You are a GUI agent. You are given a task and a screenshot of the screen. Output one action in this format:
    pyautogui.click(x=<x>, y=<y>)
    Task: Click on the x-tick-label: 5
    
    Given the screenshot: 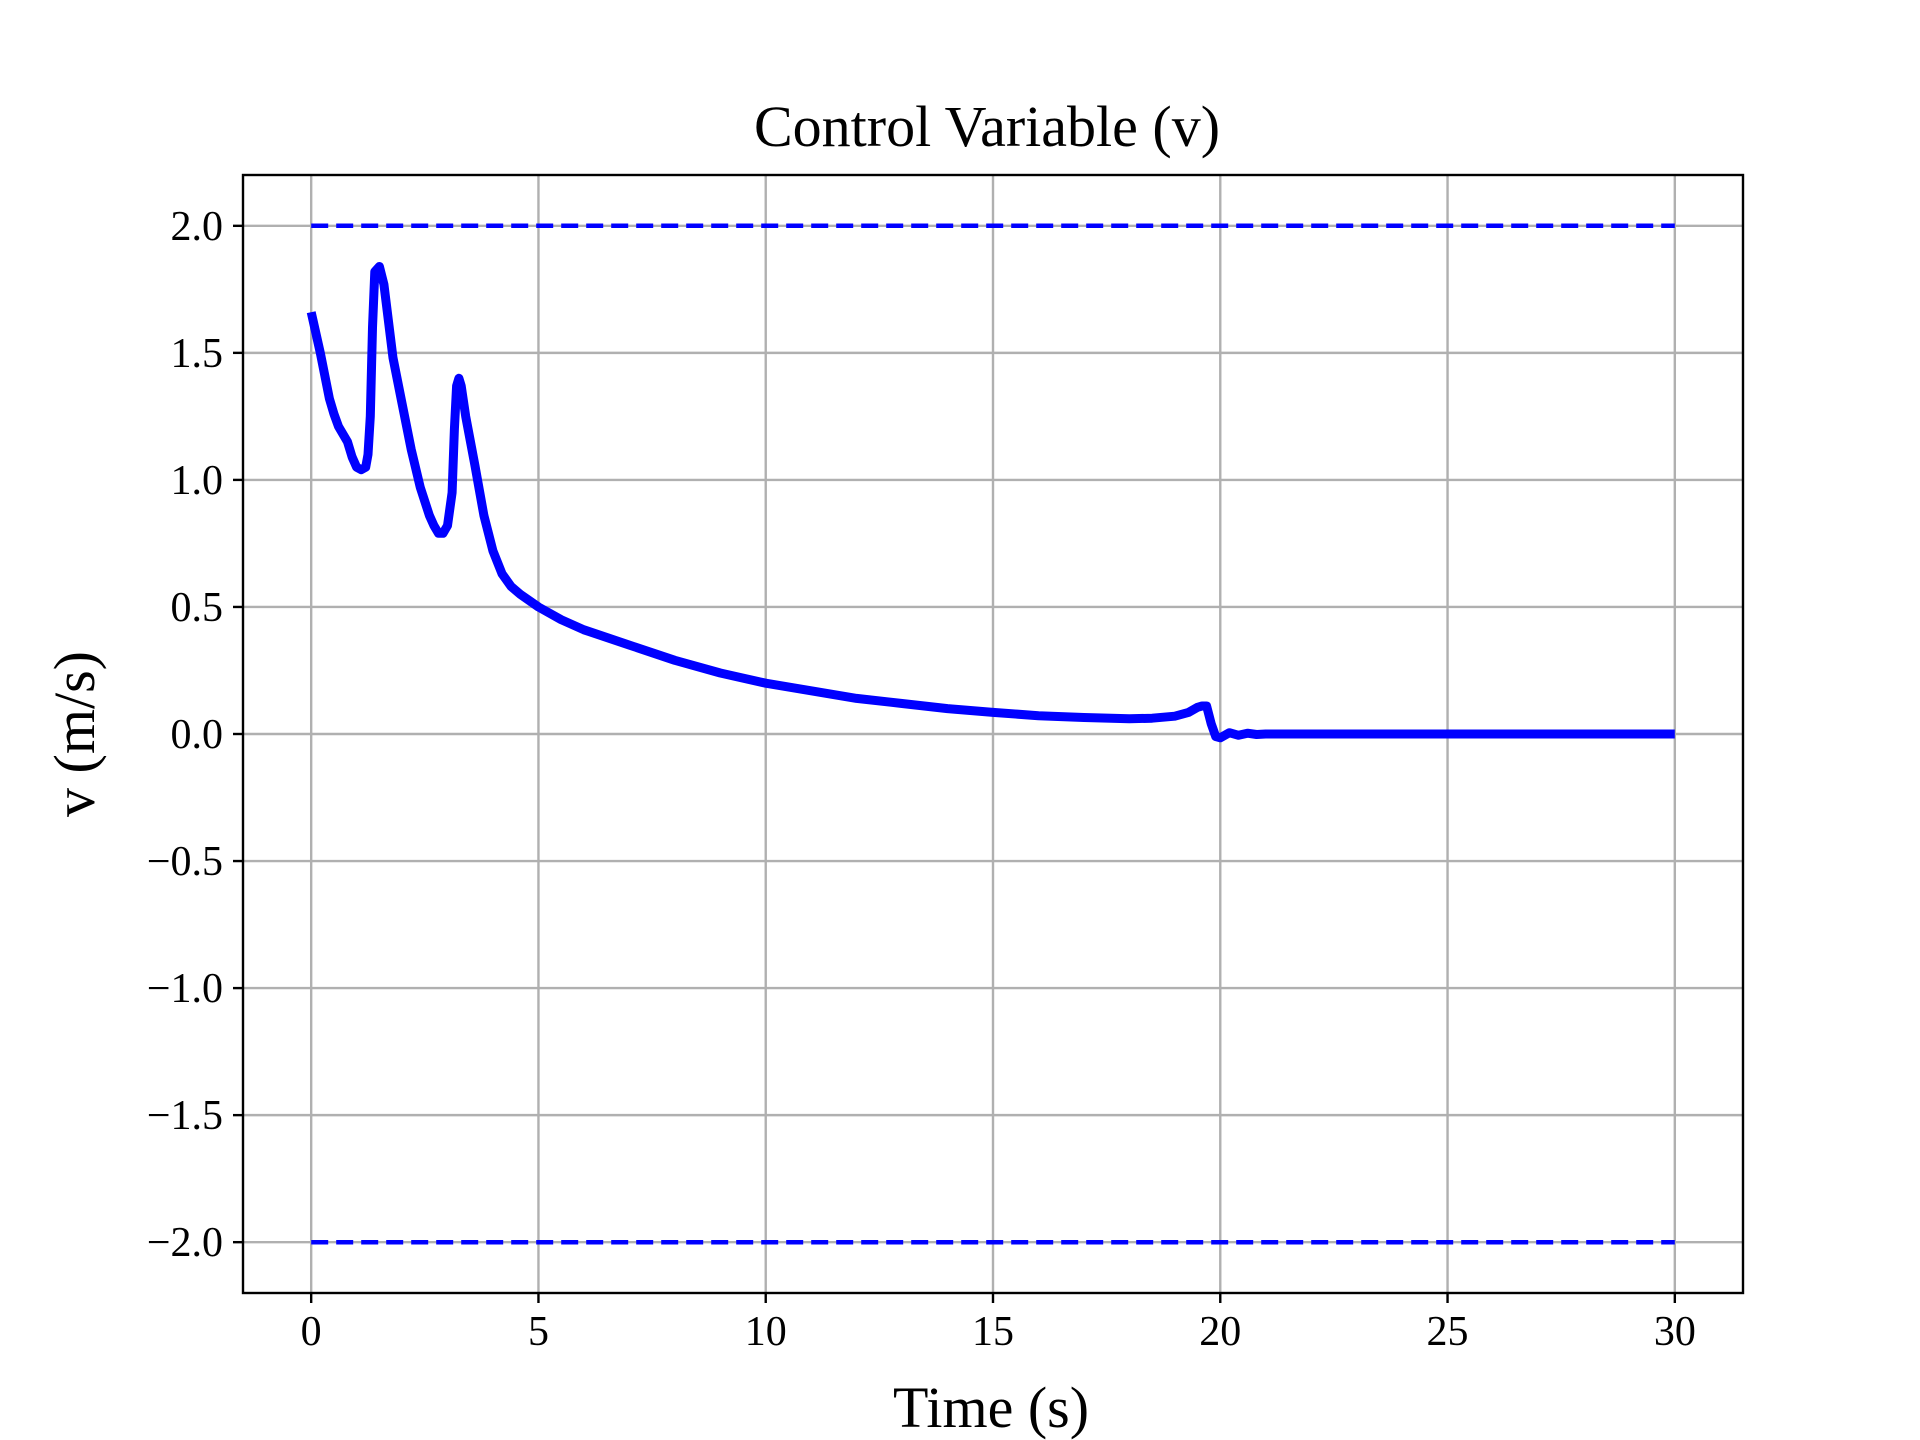 What is the action you would take?
    pyautogui.click(x=538, y=1332)
    